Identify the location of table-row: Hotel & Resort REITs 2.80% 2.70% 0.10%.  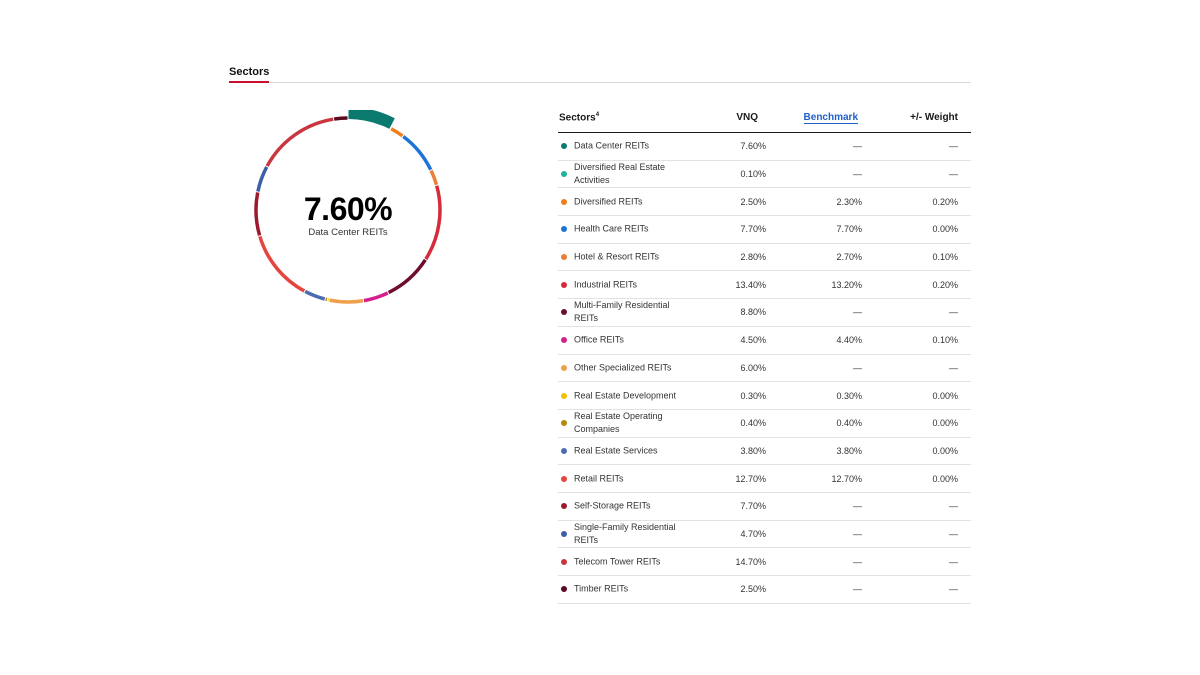
(764, 258).